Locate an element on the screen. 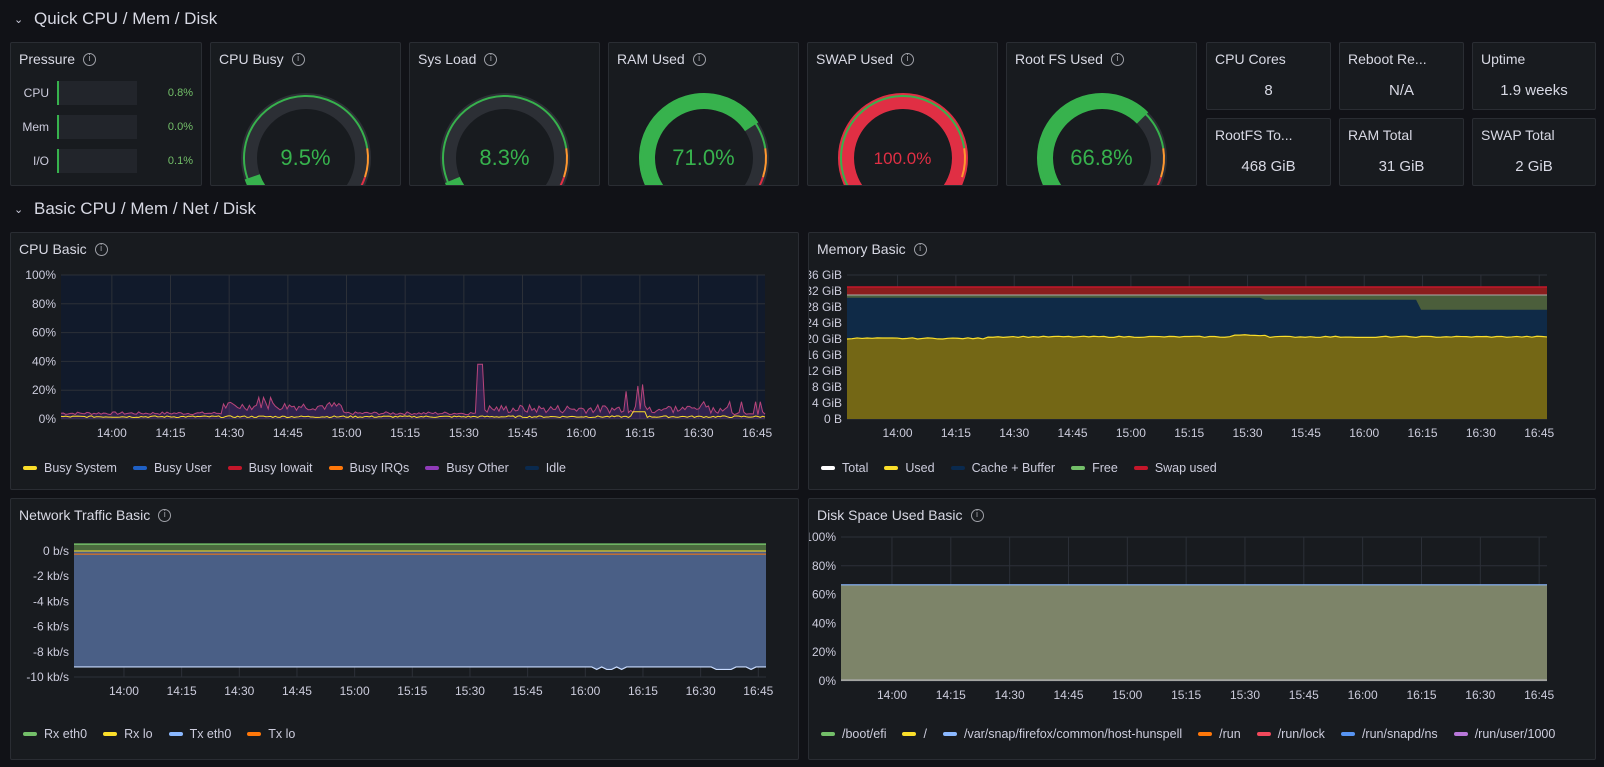  y-tick-label: 60% is located at coordinates (44, 333).